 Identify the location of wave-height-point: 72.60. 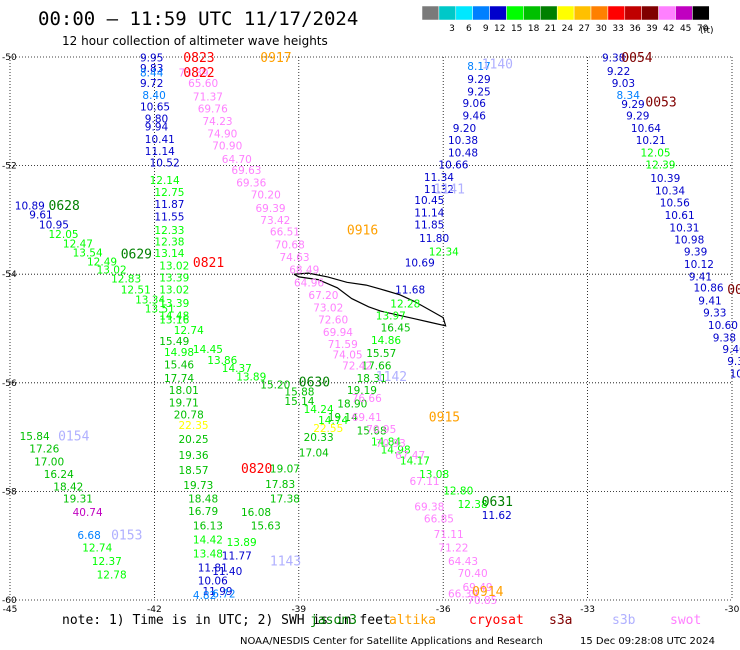
(333, 320).